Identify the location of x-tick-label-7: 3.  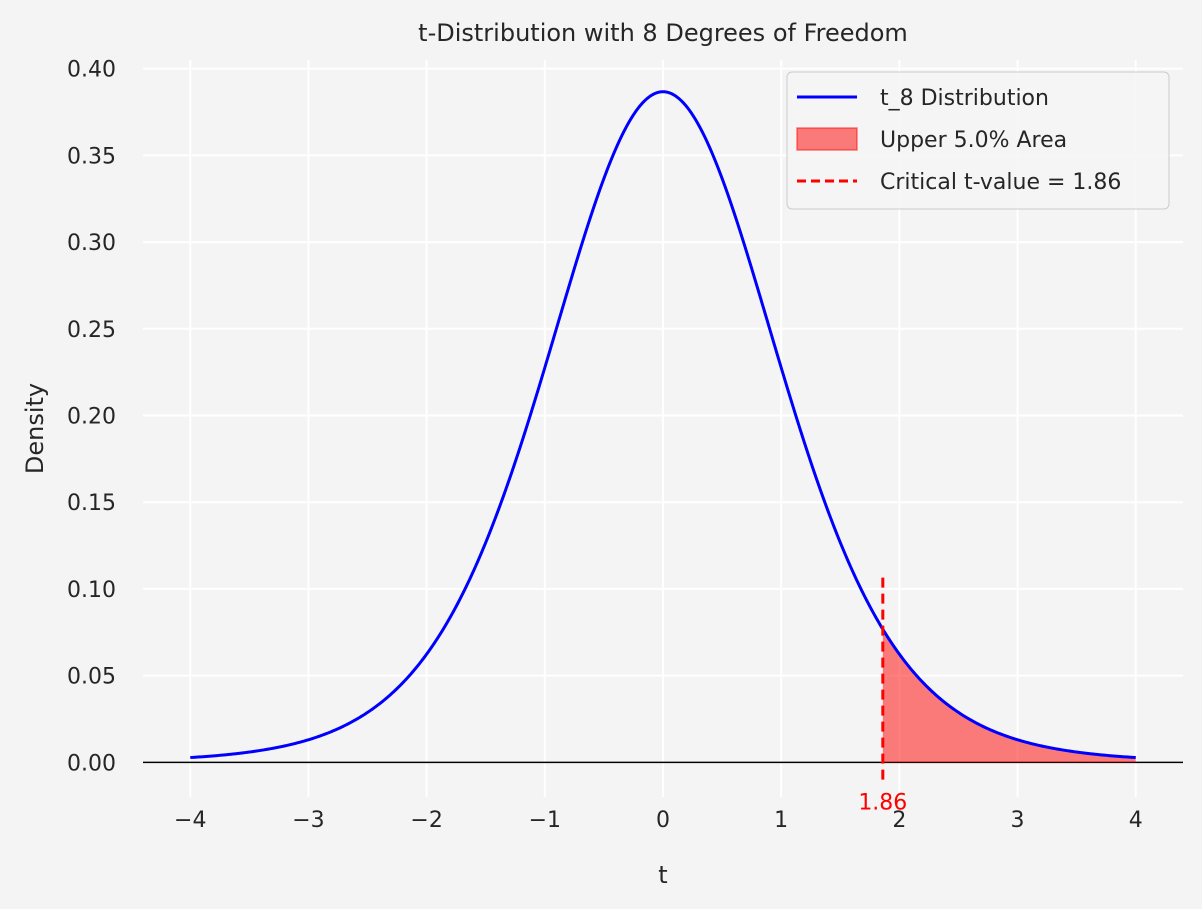
(1018, 820).